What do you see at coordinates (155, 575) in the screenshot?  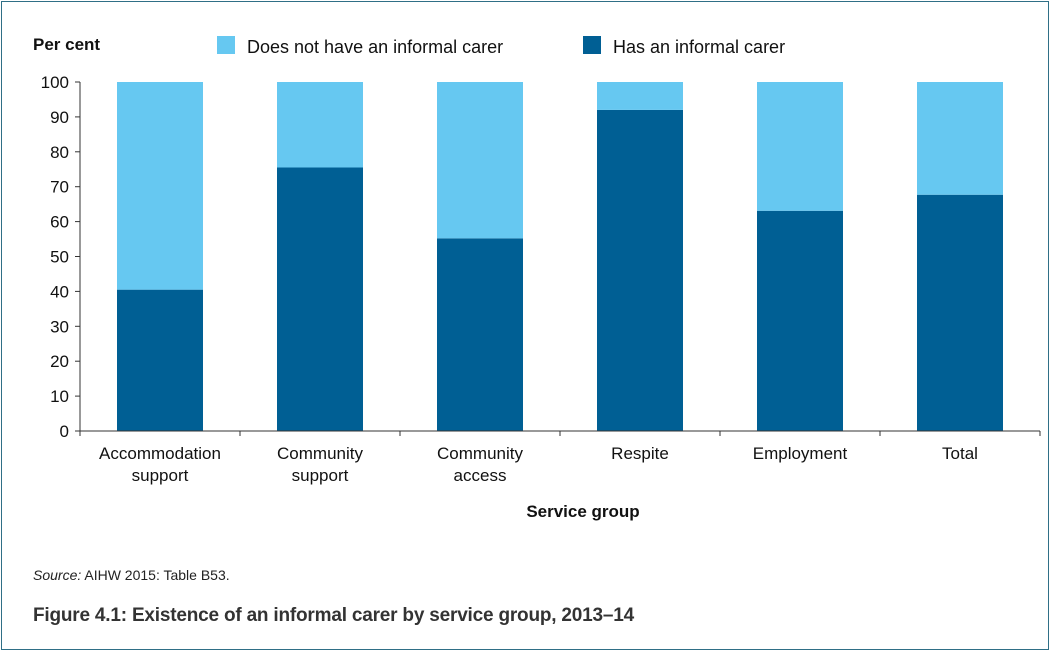 I see `source-text: AIHW 2015: Table B53.` at bounding box center [155, 575].